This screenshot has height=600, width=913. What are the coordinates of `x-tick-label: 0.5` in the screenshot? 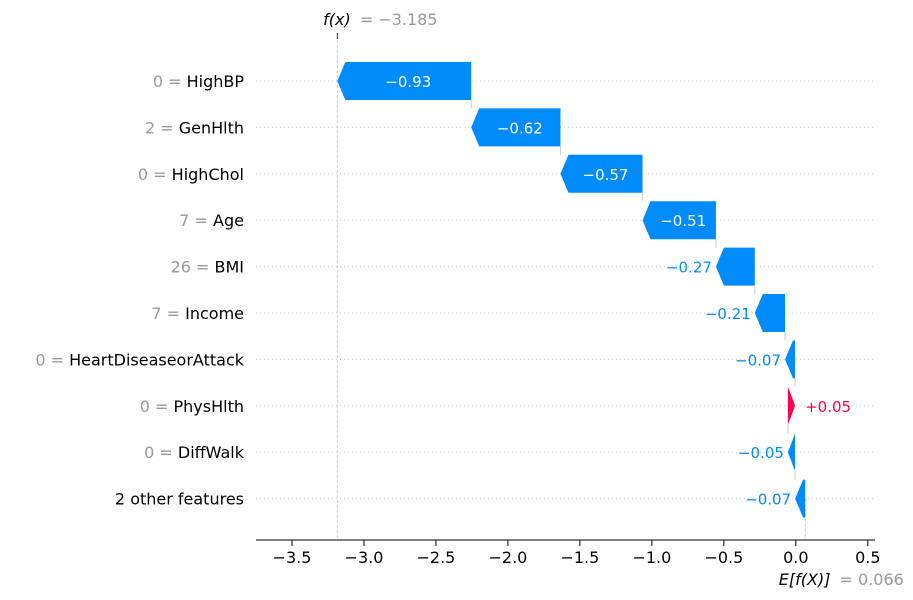 It's located at (867, 557).